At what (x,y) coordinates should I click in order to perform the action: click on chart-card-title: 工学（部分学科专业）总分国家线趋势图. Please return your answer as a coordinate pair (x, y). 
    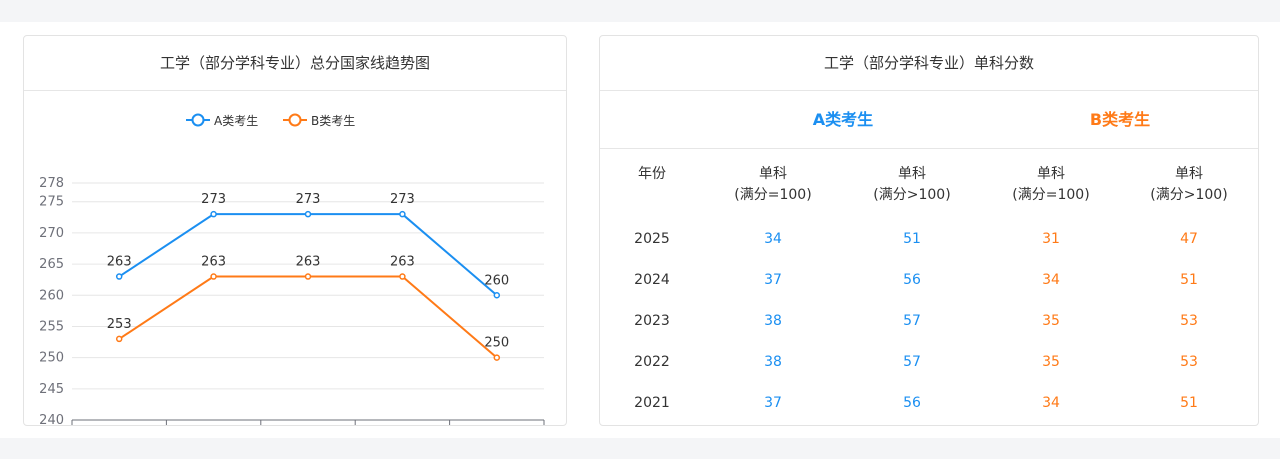
    Looking at the image, I should click on (295, 63).